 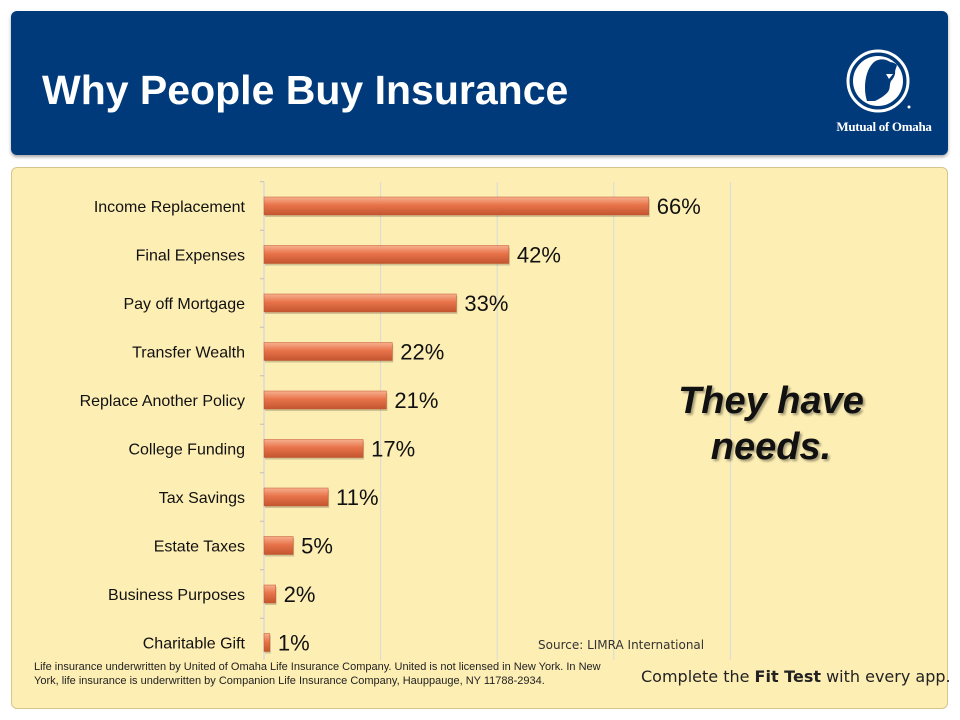 What do you see at coordinates (393, 449) in the screenshot?
I see `data-label: 17%` at bounding box center [393, 449].